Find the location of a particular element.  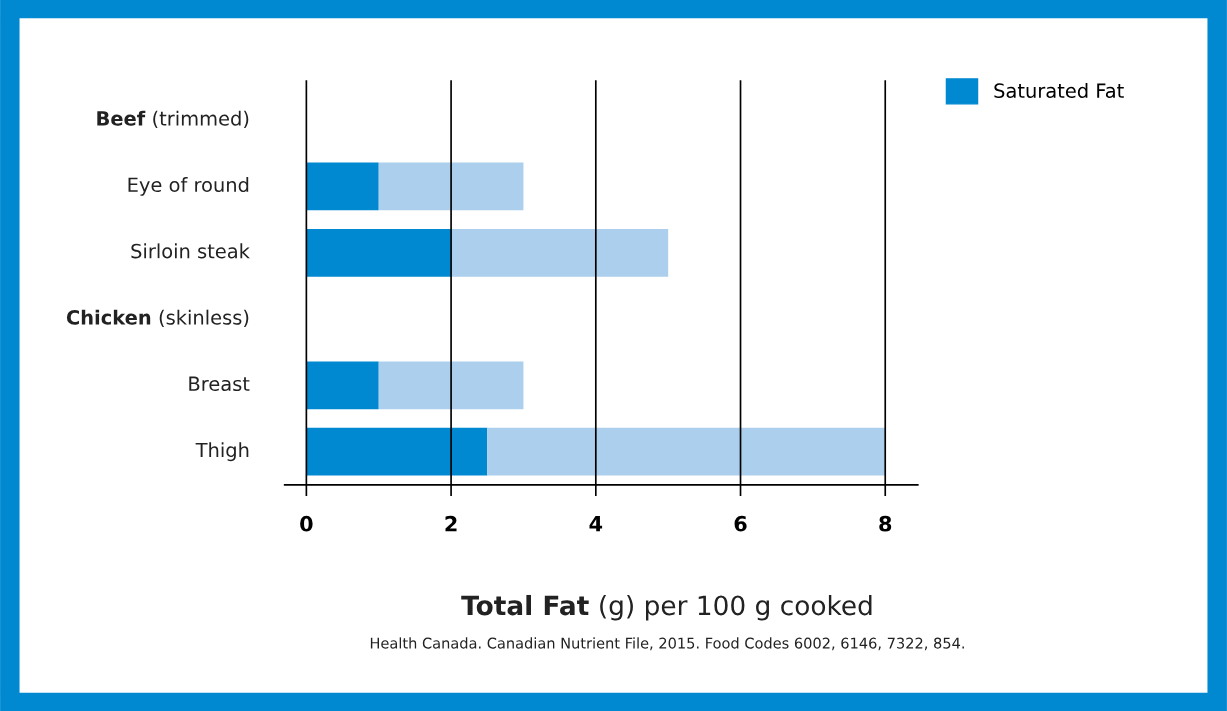

y-tick-label: Beef (trimmed) is located at coordinates (173, 119).